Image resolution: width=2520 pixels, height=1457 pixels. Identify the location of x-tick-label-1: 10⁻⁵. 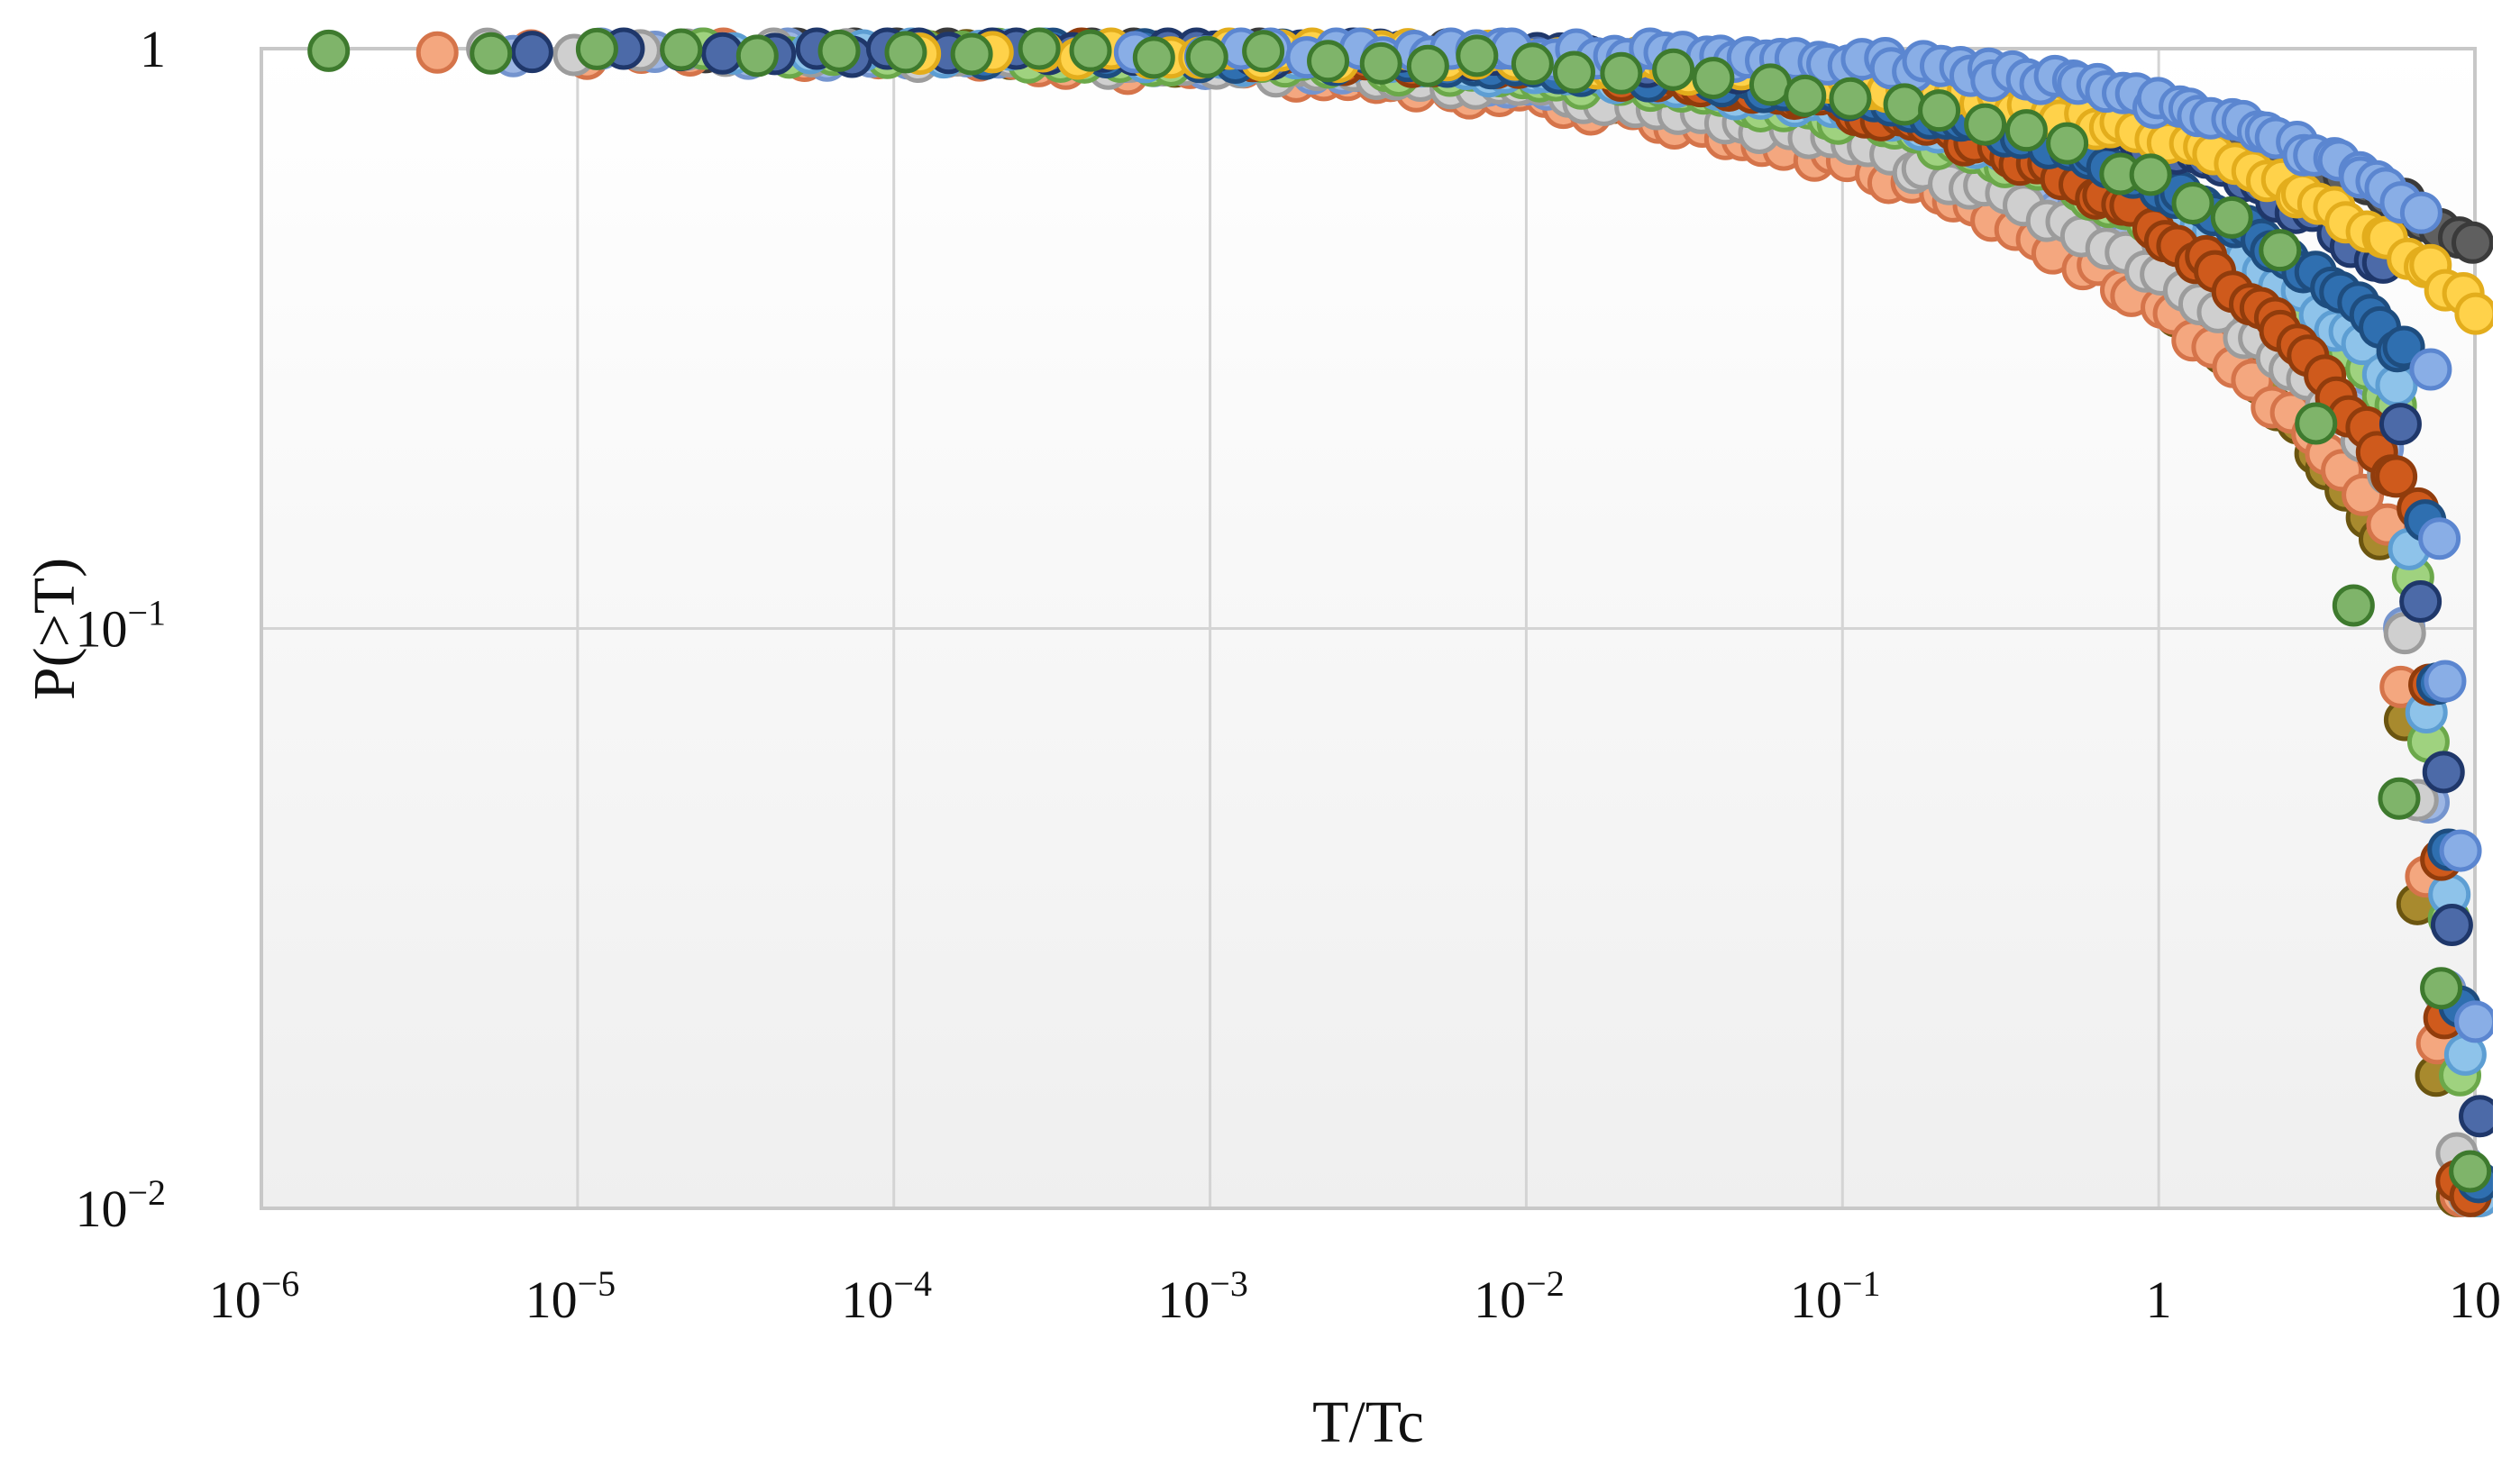
(570, 1296).